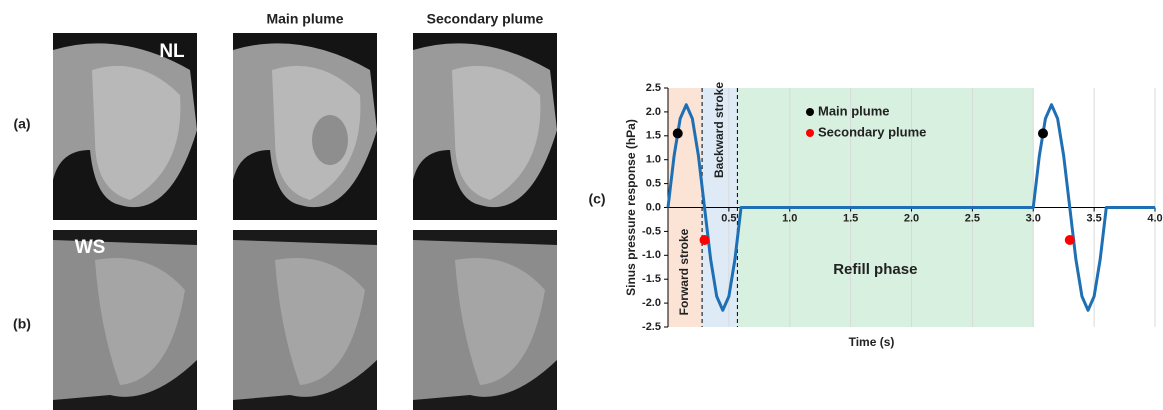  What do you see at coordinates (485, 19) in the screenshot?
I see `column-header: Secondary plume` at bounding box center [485, 19].